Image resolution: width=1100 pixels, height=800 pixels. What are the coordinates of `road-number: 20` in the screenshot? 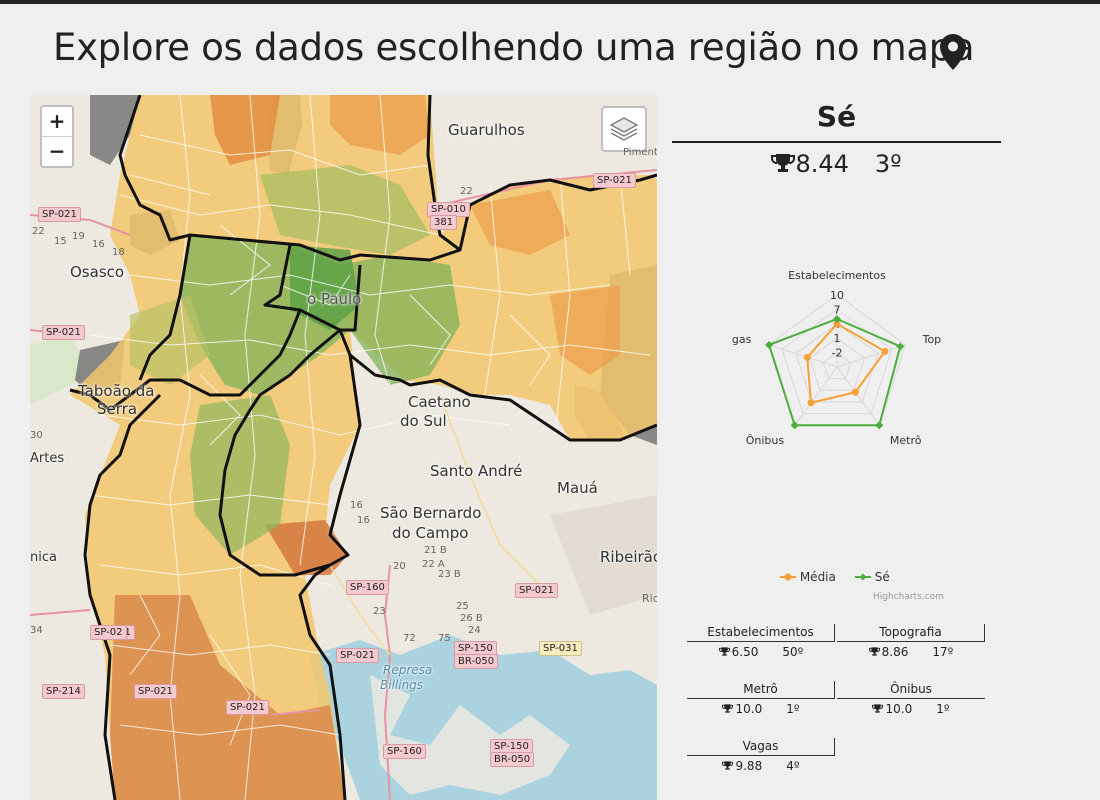 It's located at (399, 566).